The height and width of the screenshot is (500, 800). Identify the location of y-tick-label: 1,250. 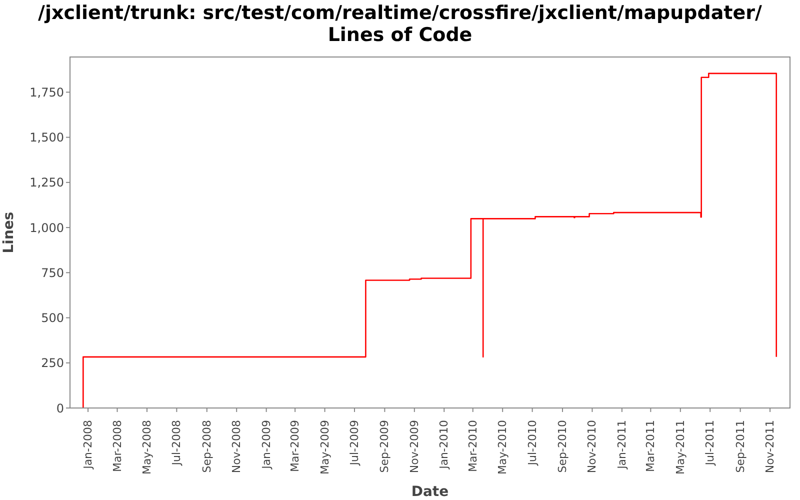
(47, 183).